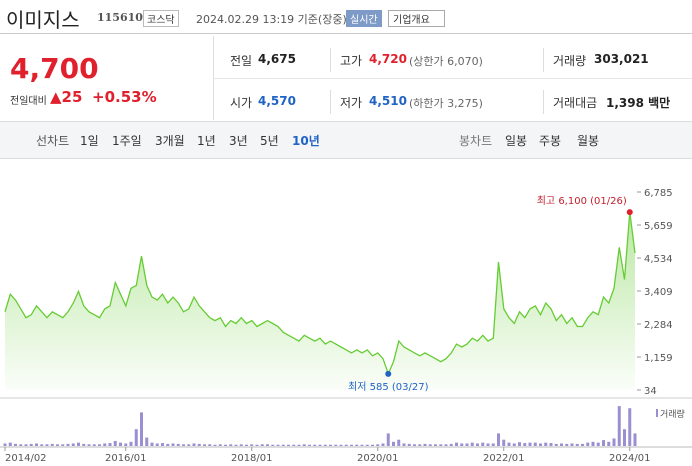  What do you see at coordinates (516, 141) in the screenshot?
I see `tab: 일봉` at bounding box center [516, 141].